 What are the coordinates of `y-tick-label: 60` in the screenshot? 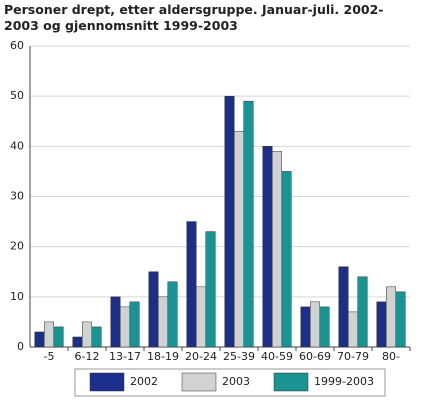 It's located at (17, 45).